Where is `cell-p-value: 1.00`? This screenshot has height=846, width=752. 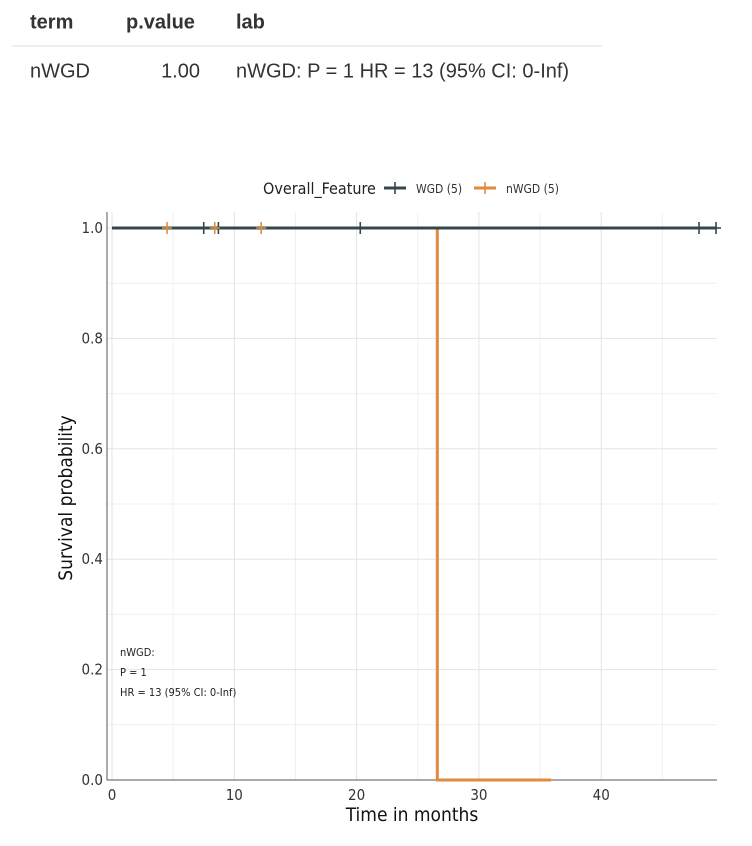
cell-p-value: 1.00 is located at coordinates (180, 71).